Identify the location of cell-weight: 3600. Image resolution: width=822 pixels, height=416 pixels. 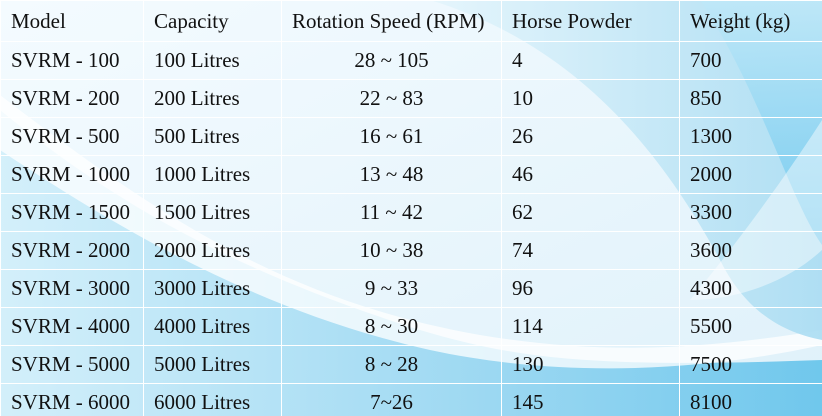
(750, 250).